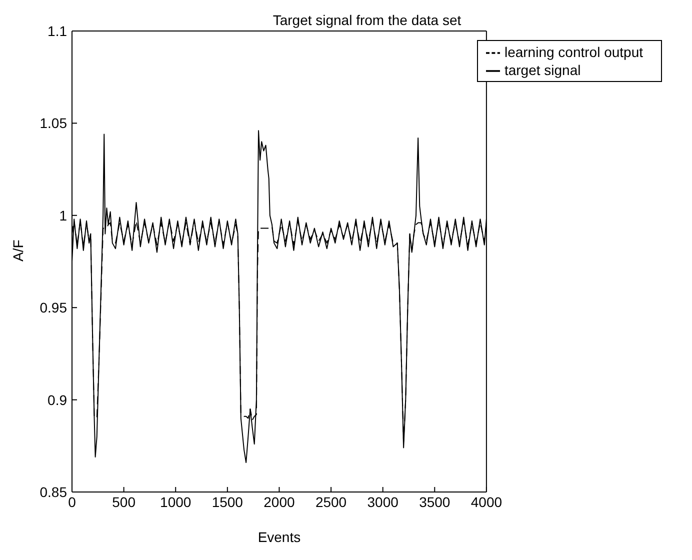 This screenshot has height=560, width=692. I want to click on y-axis-title: A/F, so click(18, 251).